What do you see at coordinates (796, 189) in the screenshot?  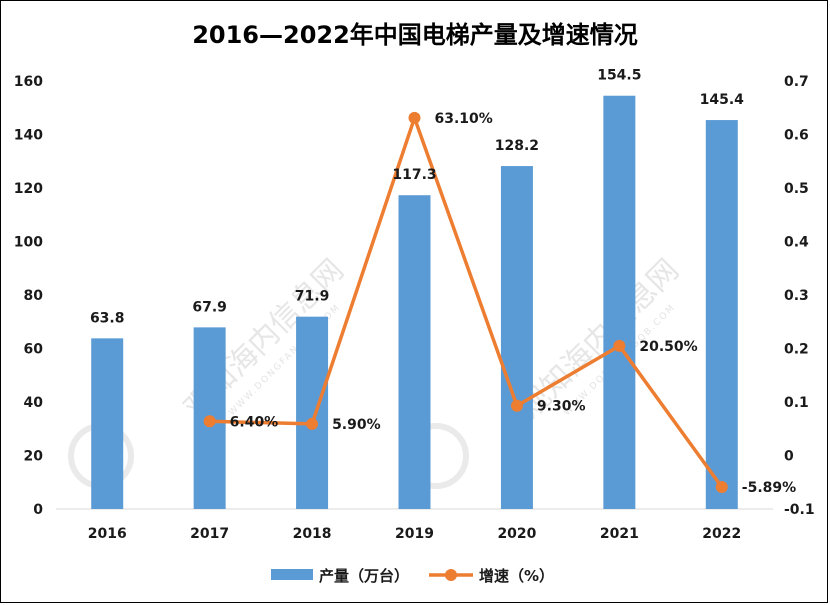 I see `y-right-tick-label: 0.5` at bounding box center [796, 189].